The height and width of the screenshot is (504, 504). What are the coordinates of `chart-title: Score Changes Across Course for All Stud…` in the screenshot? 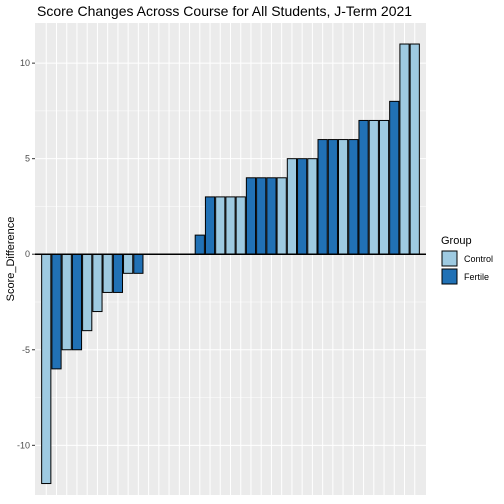 It's located at (224, 11).